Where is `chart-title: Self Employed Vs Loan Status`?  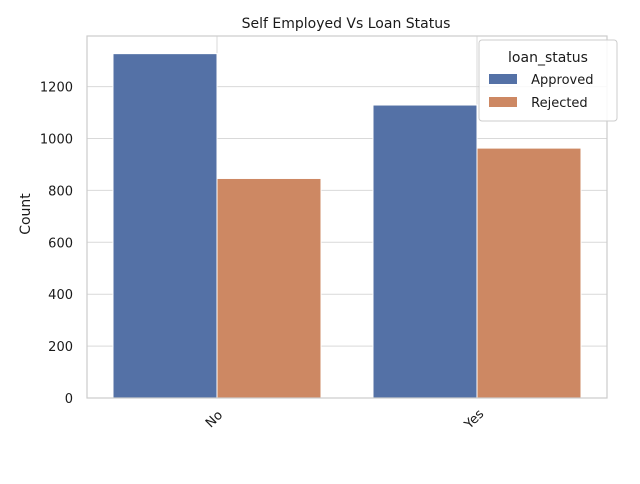
chart-title: Self Employed Vs Loan Status is located at coordinates (346, 24).